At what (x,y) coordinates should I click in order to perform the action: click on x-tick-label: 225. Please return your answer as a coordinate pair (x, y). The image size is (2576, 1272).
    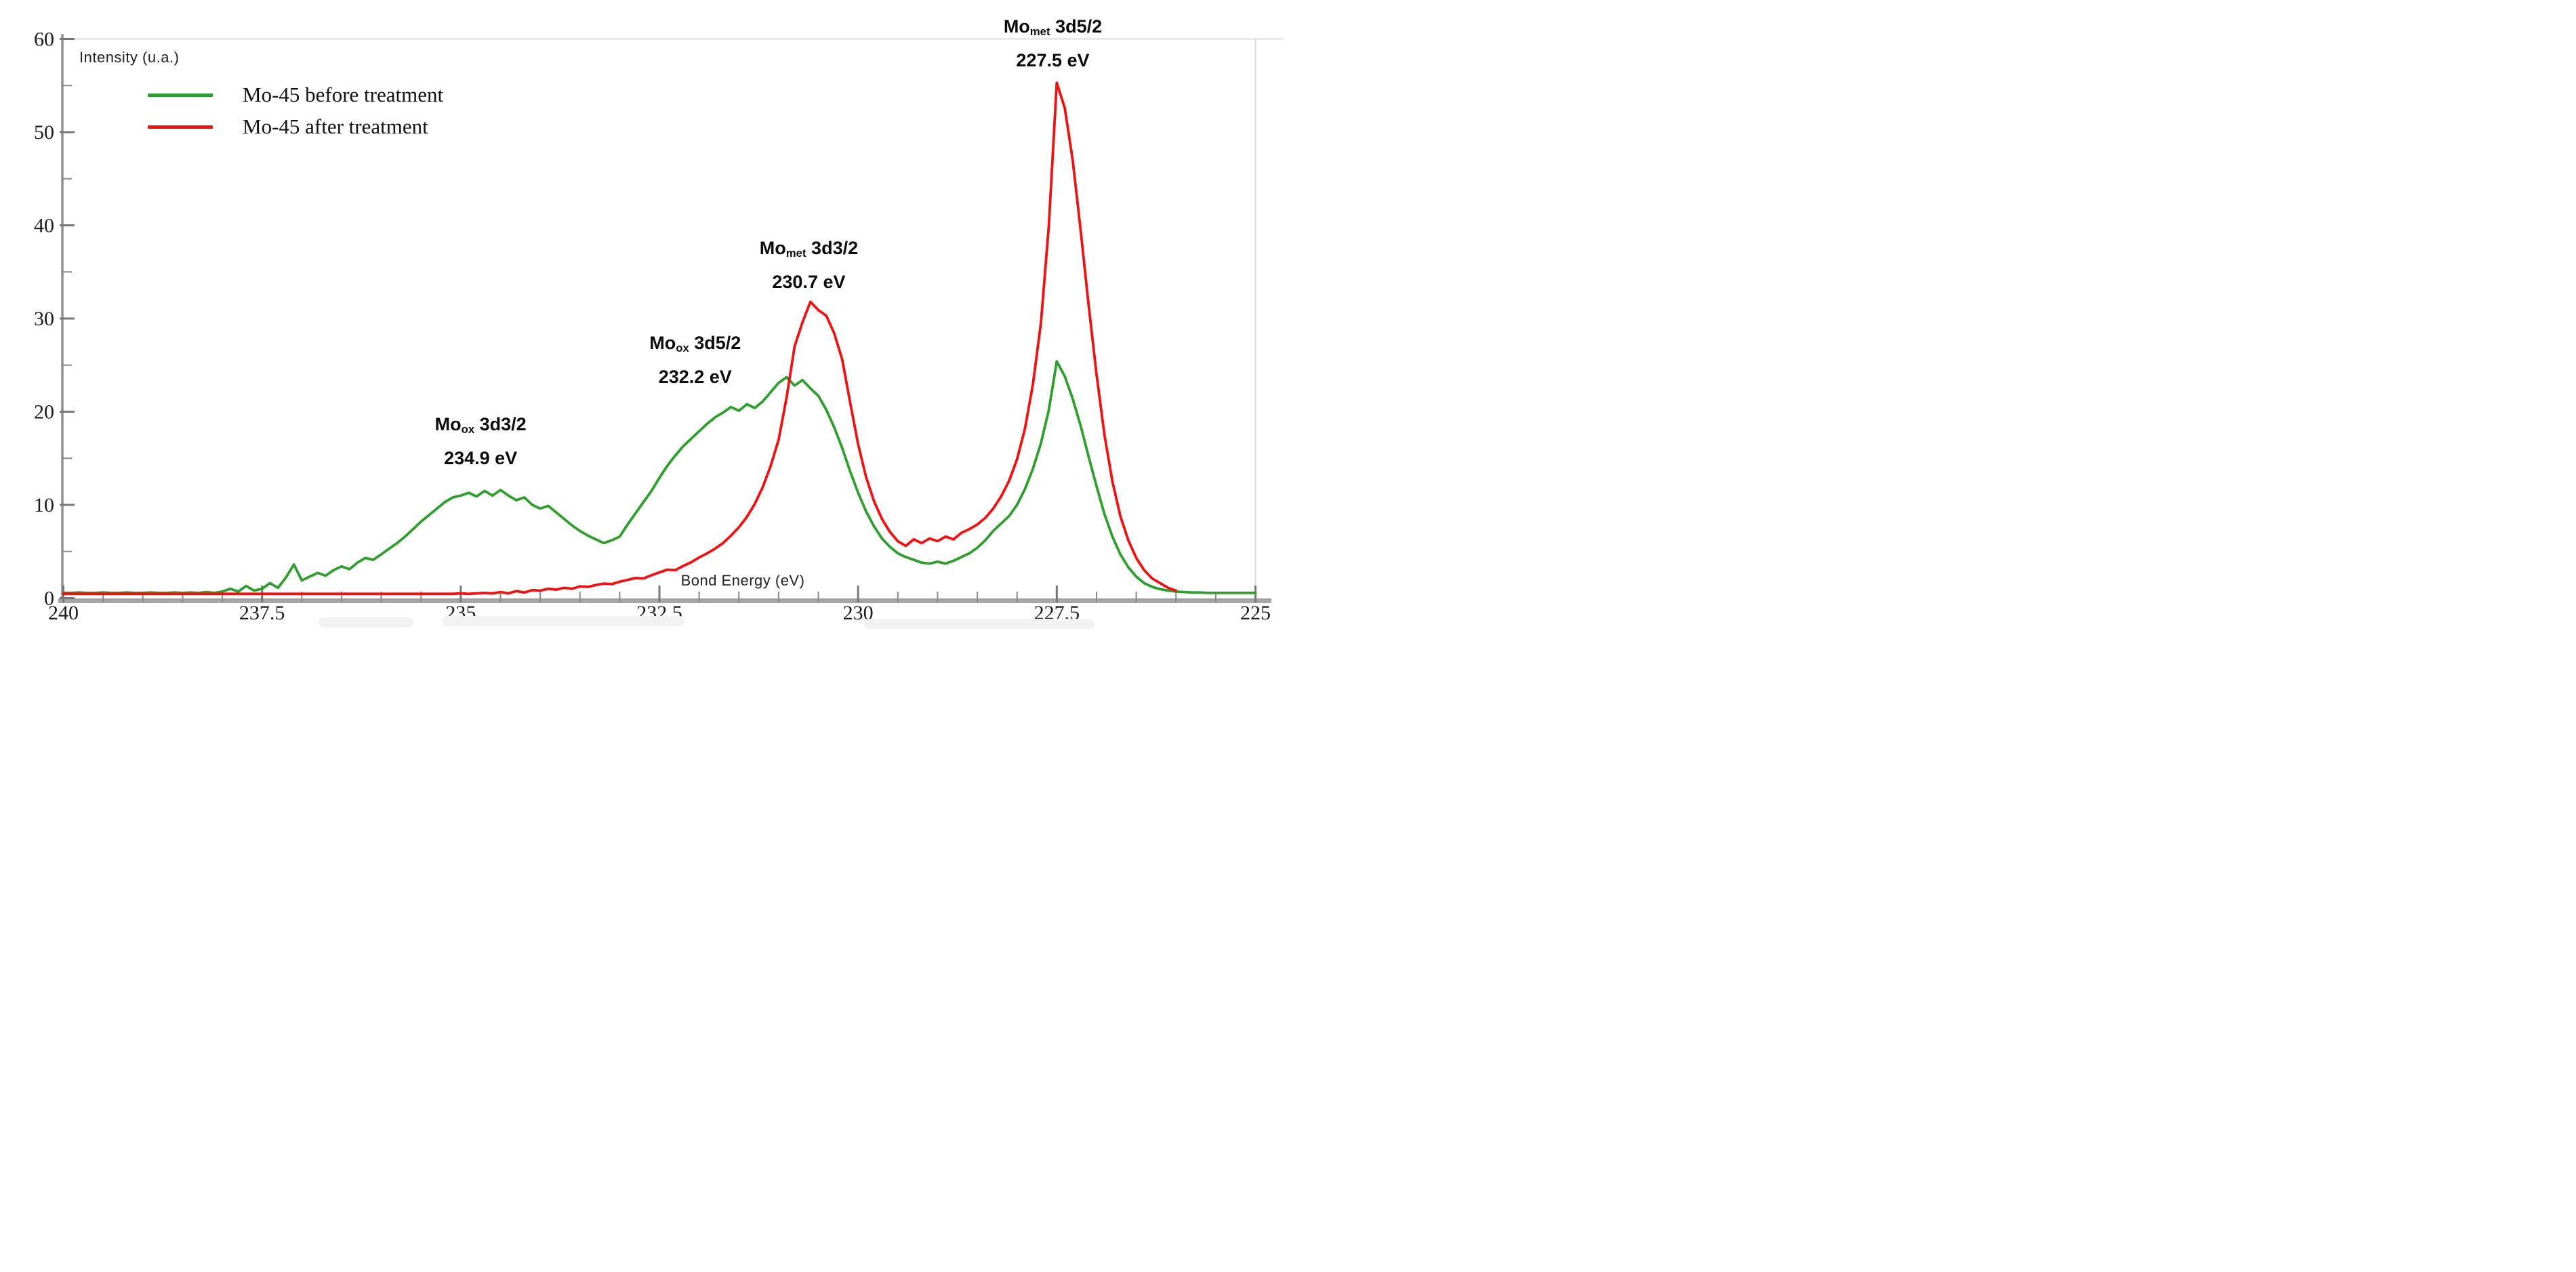
    Looking at the image, I should click on (1255, 613).